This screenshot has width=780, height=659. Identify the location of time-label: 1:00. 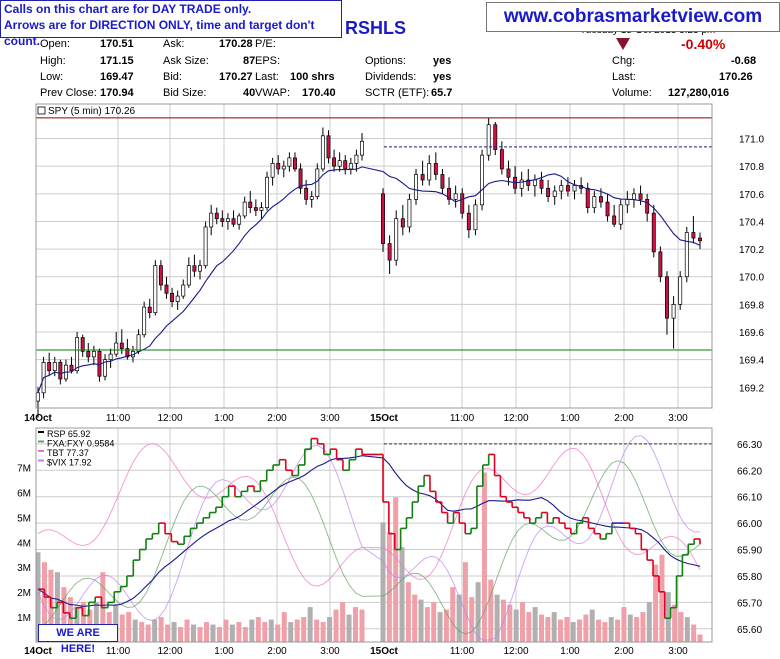
(570, 418).